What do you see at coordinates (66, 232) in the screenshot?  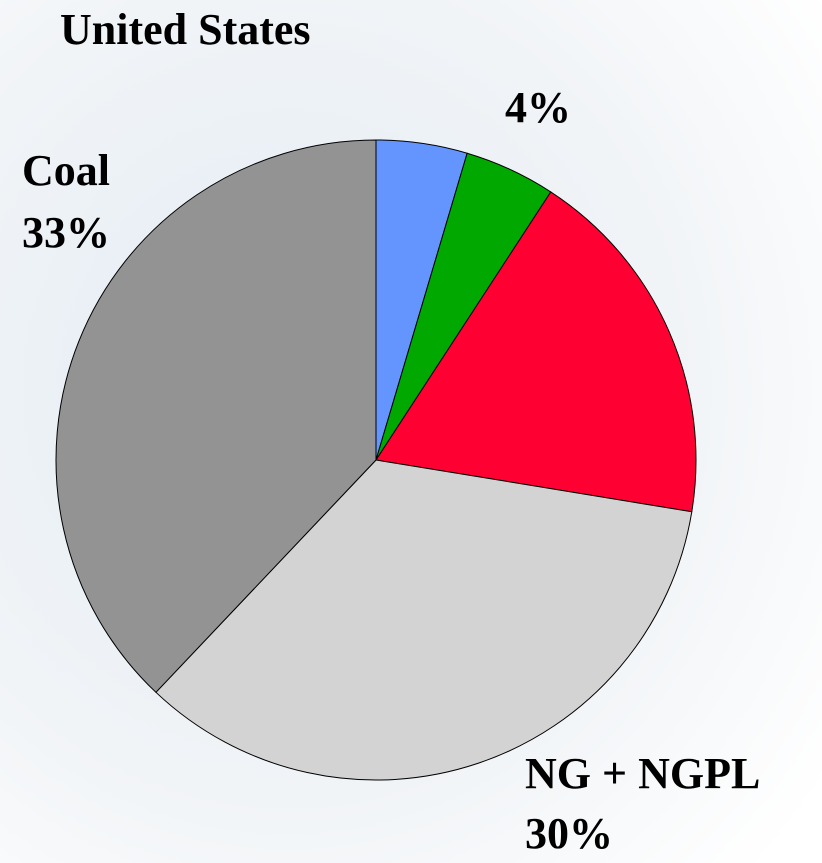 I see `value-label: 33%` at bounding box center [66, 232].